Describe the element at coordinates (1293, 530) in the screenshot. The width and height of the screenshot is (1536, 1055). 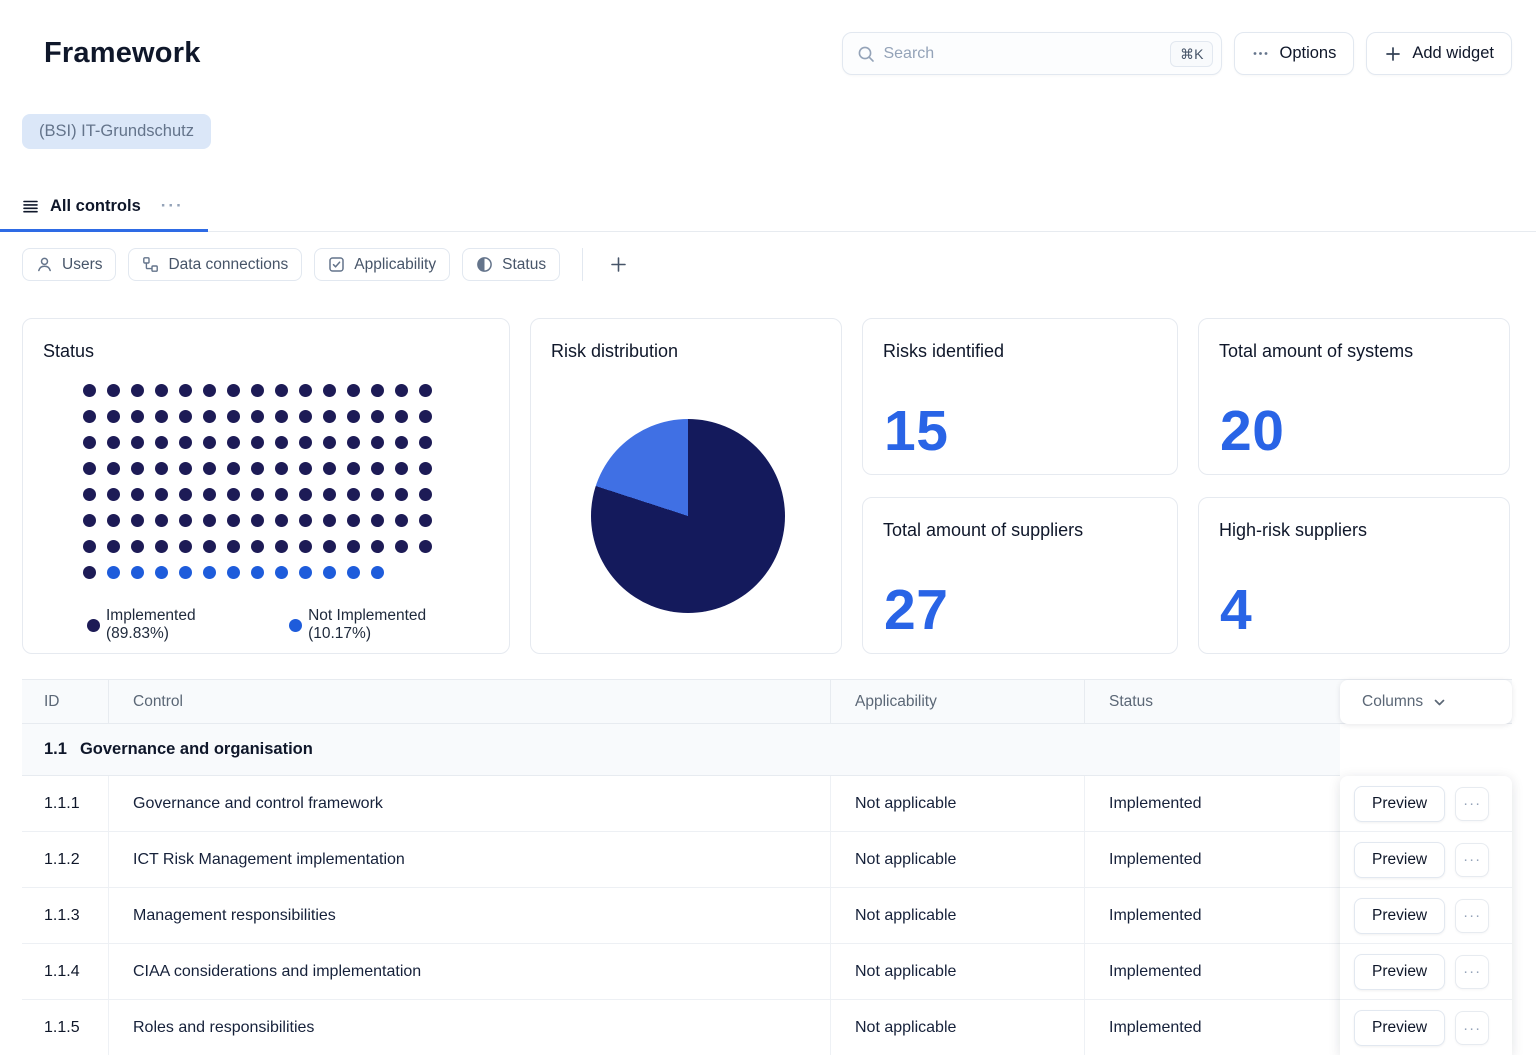
I see `stat-widget-title: High-risk suppliers` at that location.